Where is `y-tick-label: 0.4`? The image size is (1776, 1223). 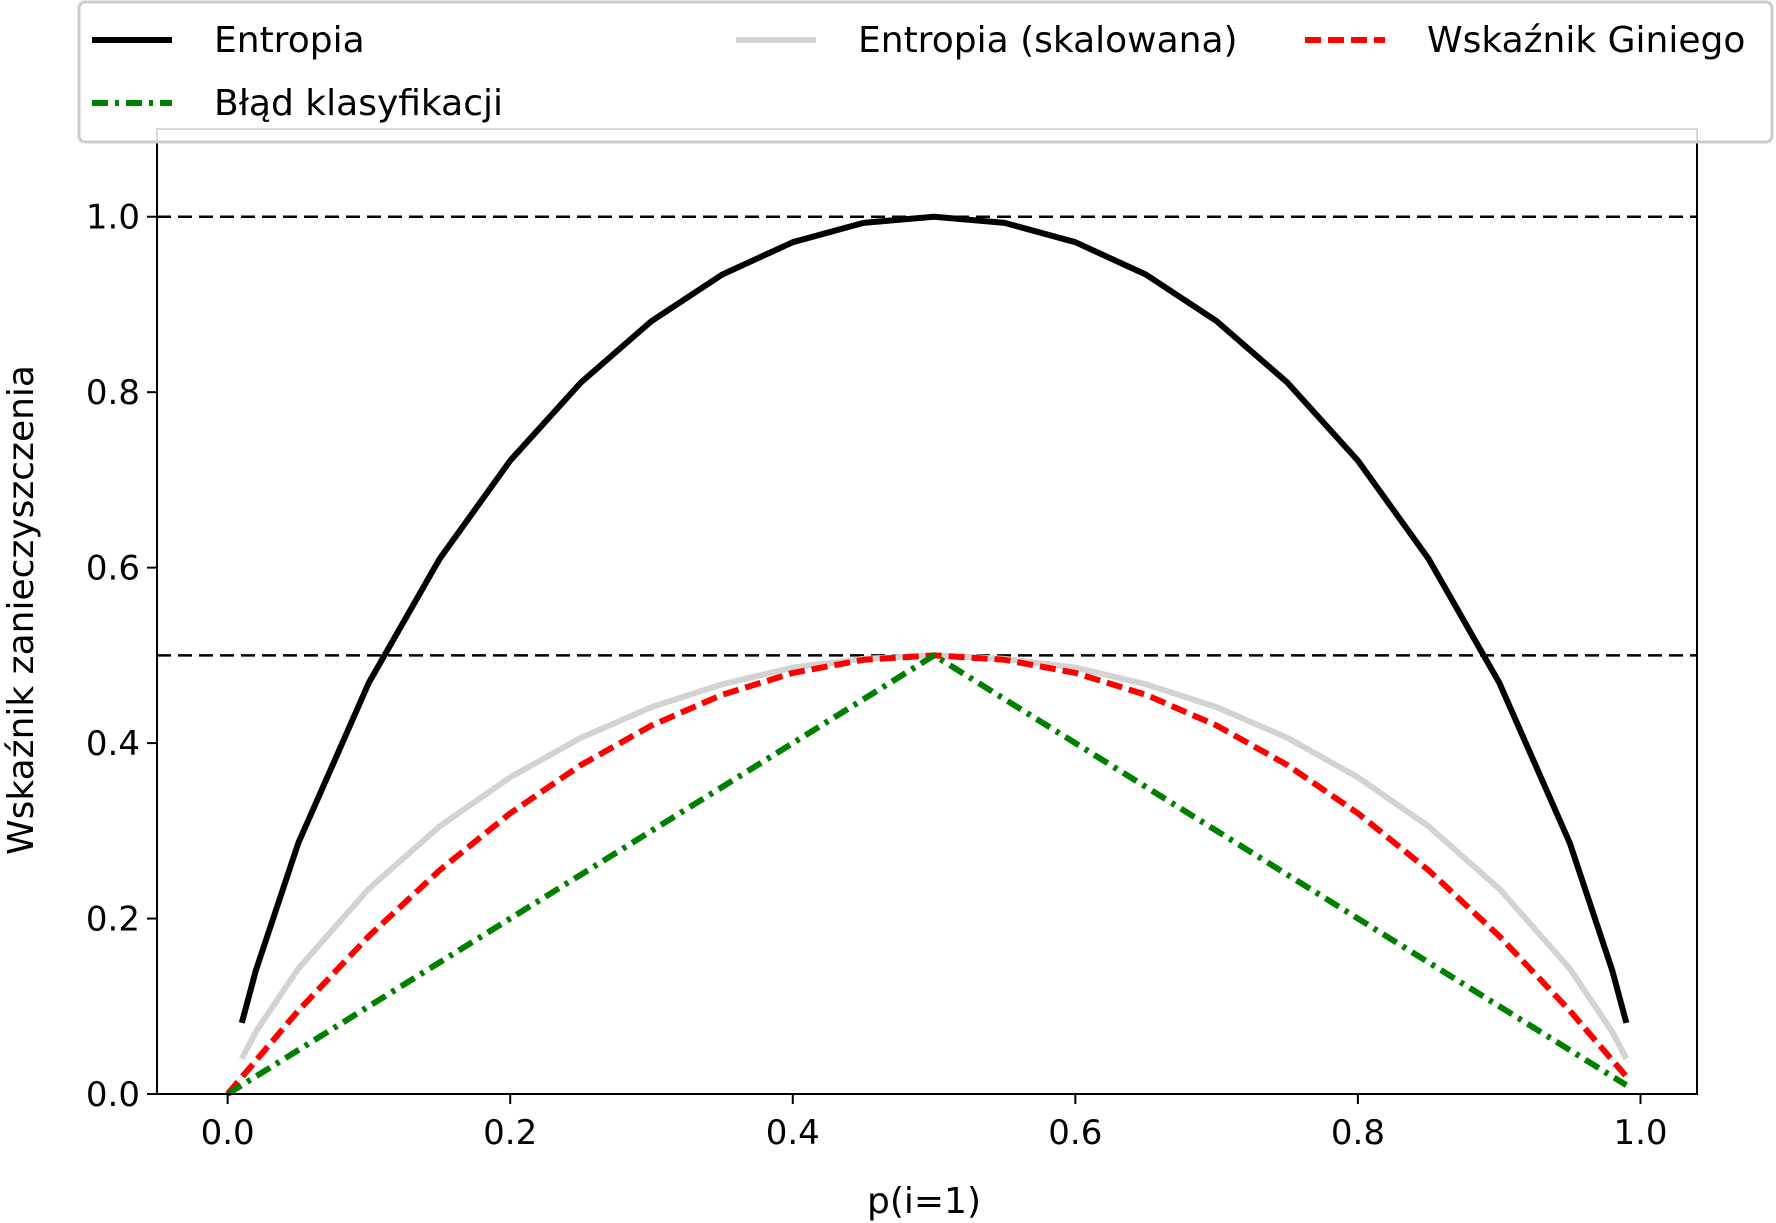
y-tick-label: 0.4 is located at coordinates (113, 744).